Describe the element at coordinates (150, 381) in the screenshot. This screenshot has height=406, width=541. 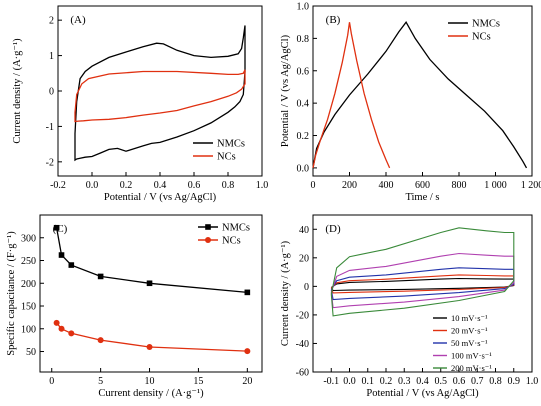
I see `x-tick-label: 10` at that location.